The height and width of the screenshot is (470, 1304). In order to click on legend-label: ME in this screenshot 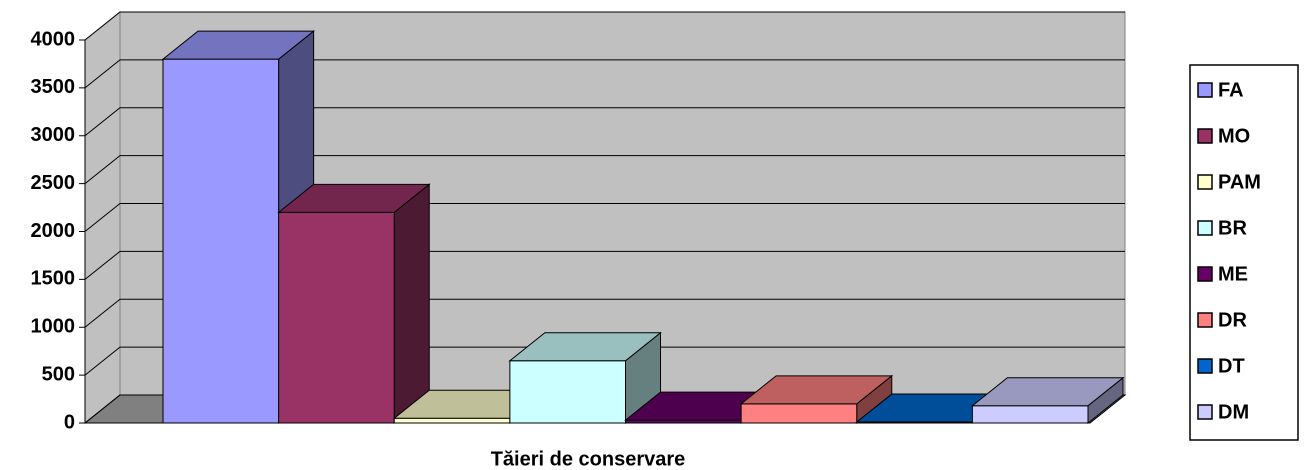, I will do `click(1233, 274)`.